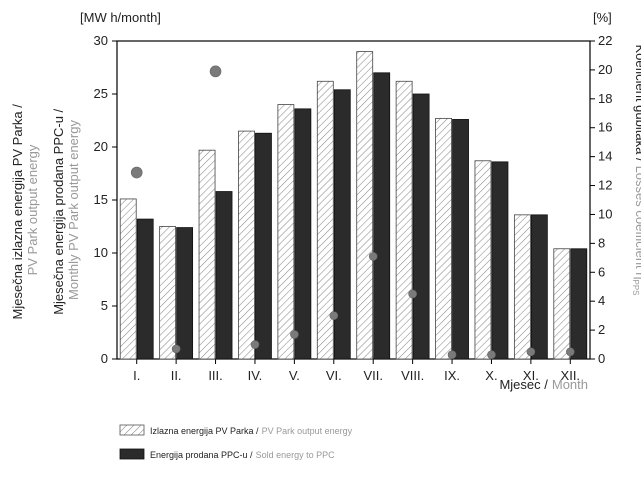  What do you see at coordinates (491, 375) in the screenshot?
I see `x-tick-label: X.` at bounding box center [491, 375].